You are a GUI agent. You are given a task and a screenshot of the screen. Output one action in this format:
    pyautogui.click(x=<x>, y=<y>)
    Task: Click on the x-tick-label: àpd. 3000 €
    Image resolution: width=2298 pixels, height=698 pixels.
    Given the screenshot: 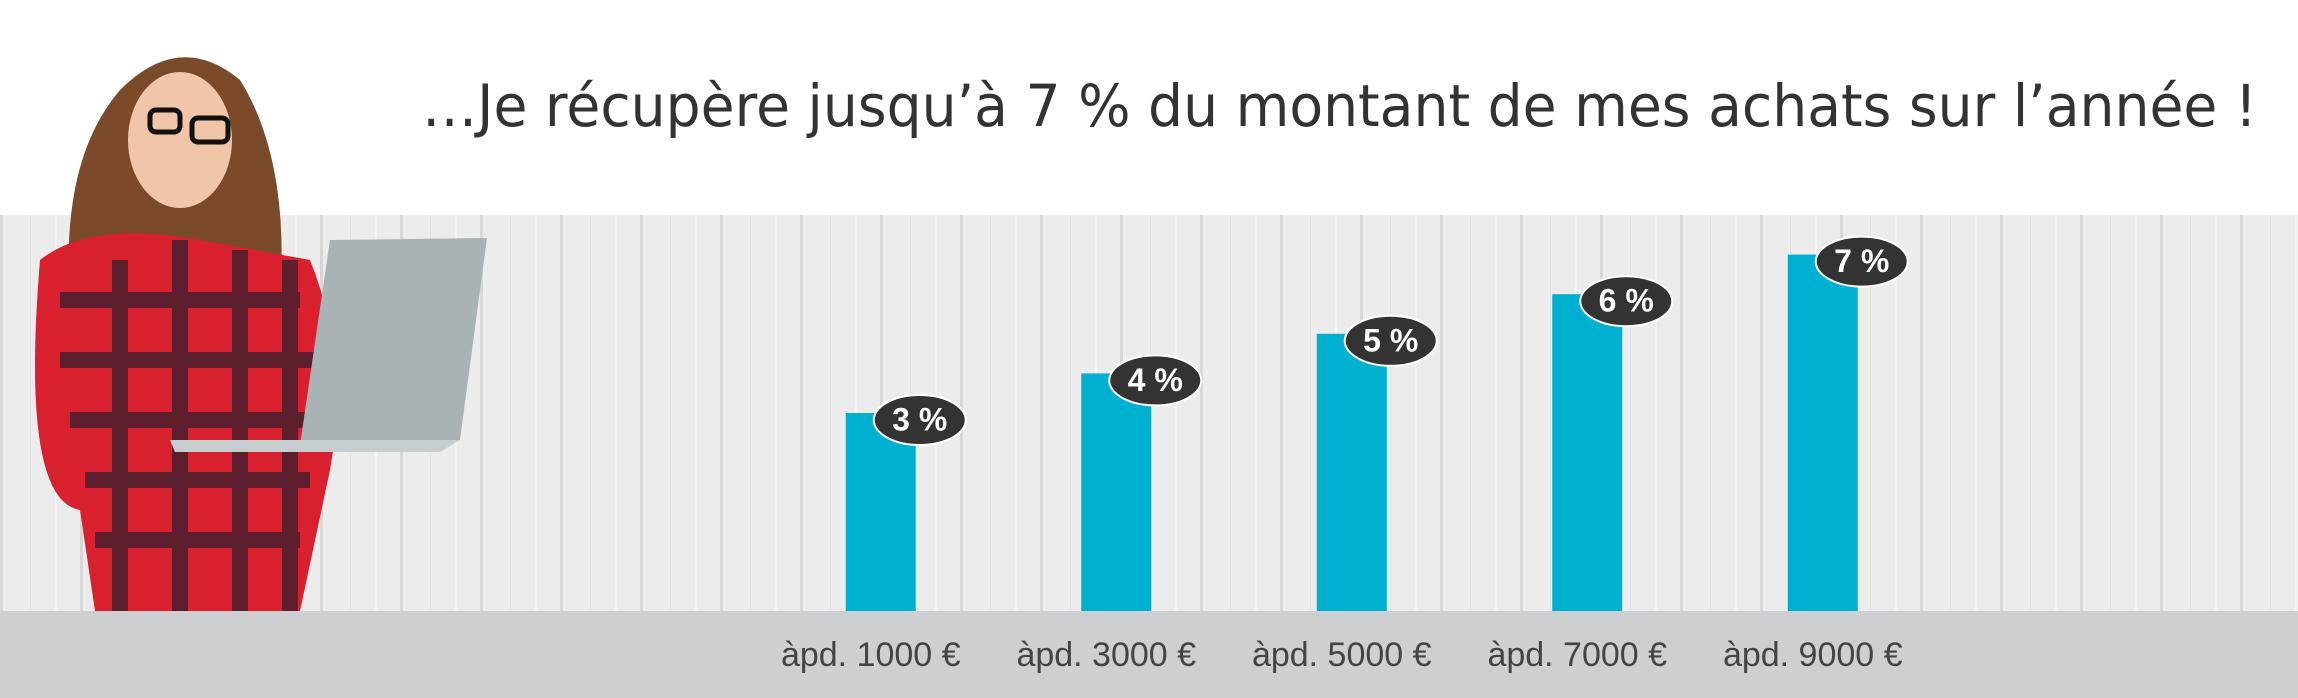 What is the action you would take?
    pyautogui.click(x=1106, y=655)
    